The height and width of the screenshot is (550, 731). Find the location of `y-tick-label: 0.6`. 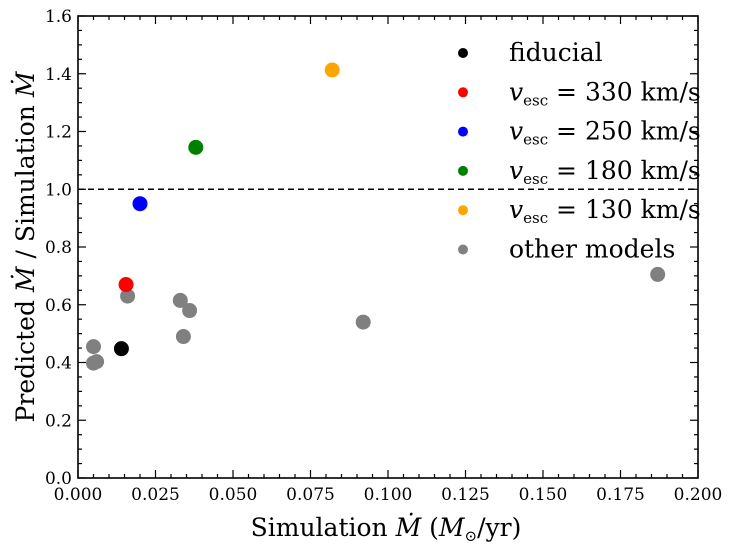

y-tick-label: 0.6 is located at coordinates (58, 306).